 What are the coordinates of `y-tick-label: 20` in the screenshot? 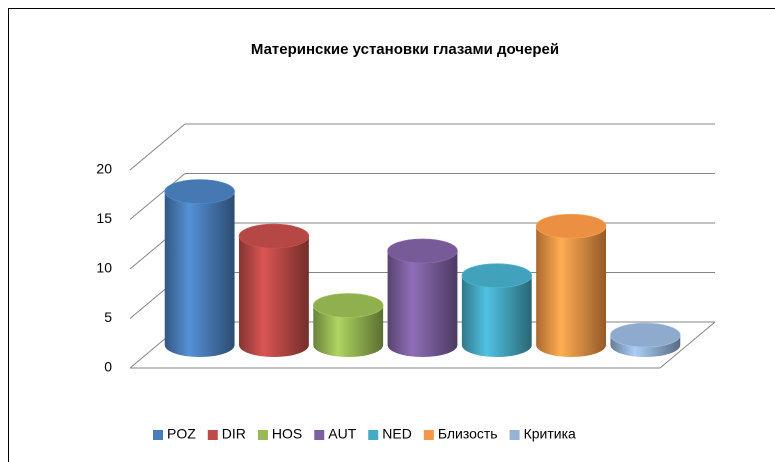 It's located at (104, 169).